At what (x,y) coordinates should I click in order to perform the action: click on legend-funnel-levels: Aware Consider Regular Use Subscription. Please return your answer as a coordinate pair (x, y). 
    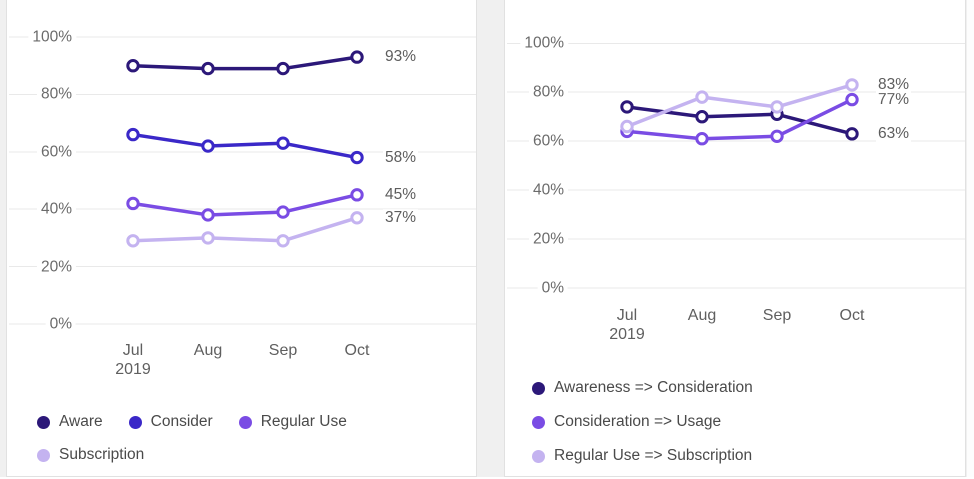
    Looking at the image, I should click on (252, 438).